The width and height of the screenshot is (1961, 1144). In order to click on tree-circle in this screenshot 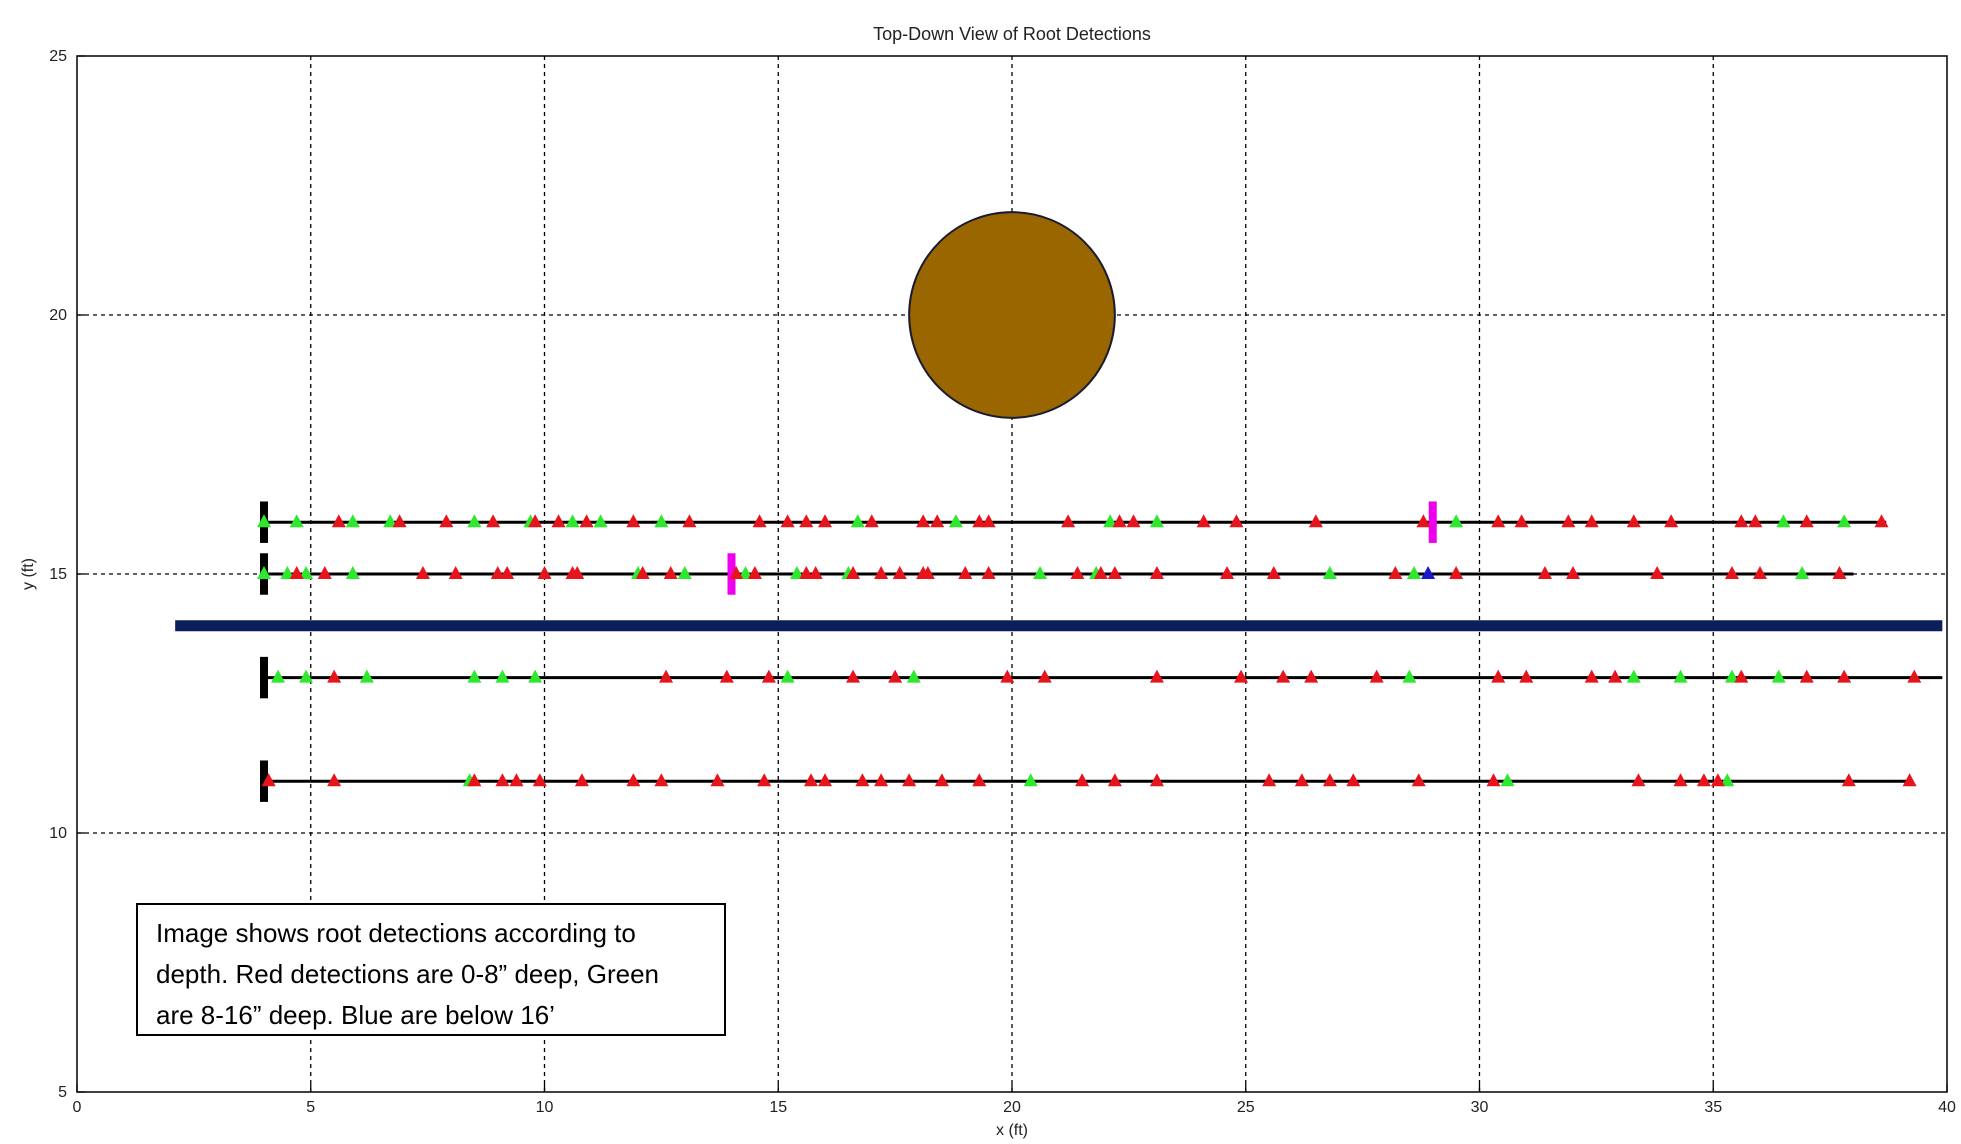, I will do `click(1012, 315)`.